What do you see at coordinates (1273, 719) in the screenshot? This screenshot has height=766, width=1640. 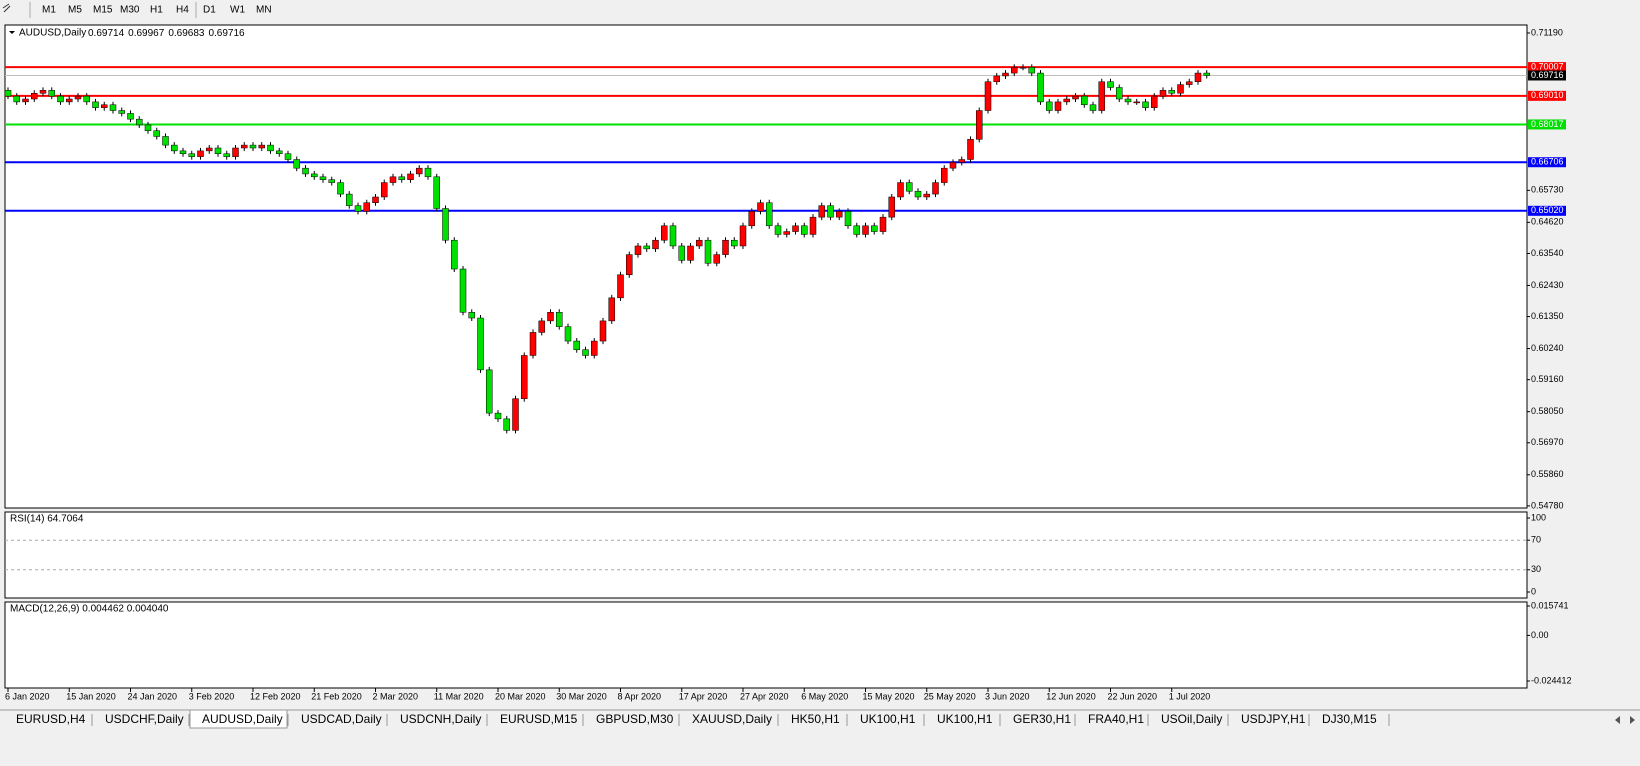 I see `tab-label: USDJPY,H1` at bounding box center [1273, 719].